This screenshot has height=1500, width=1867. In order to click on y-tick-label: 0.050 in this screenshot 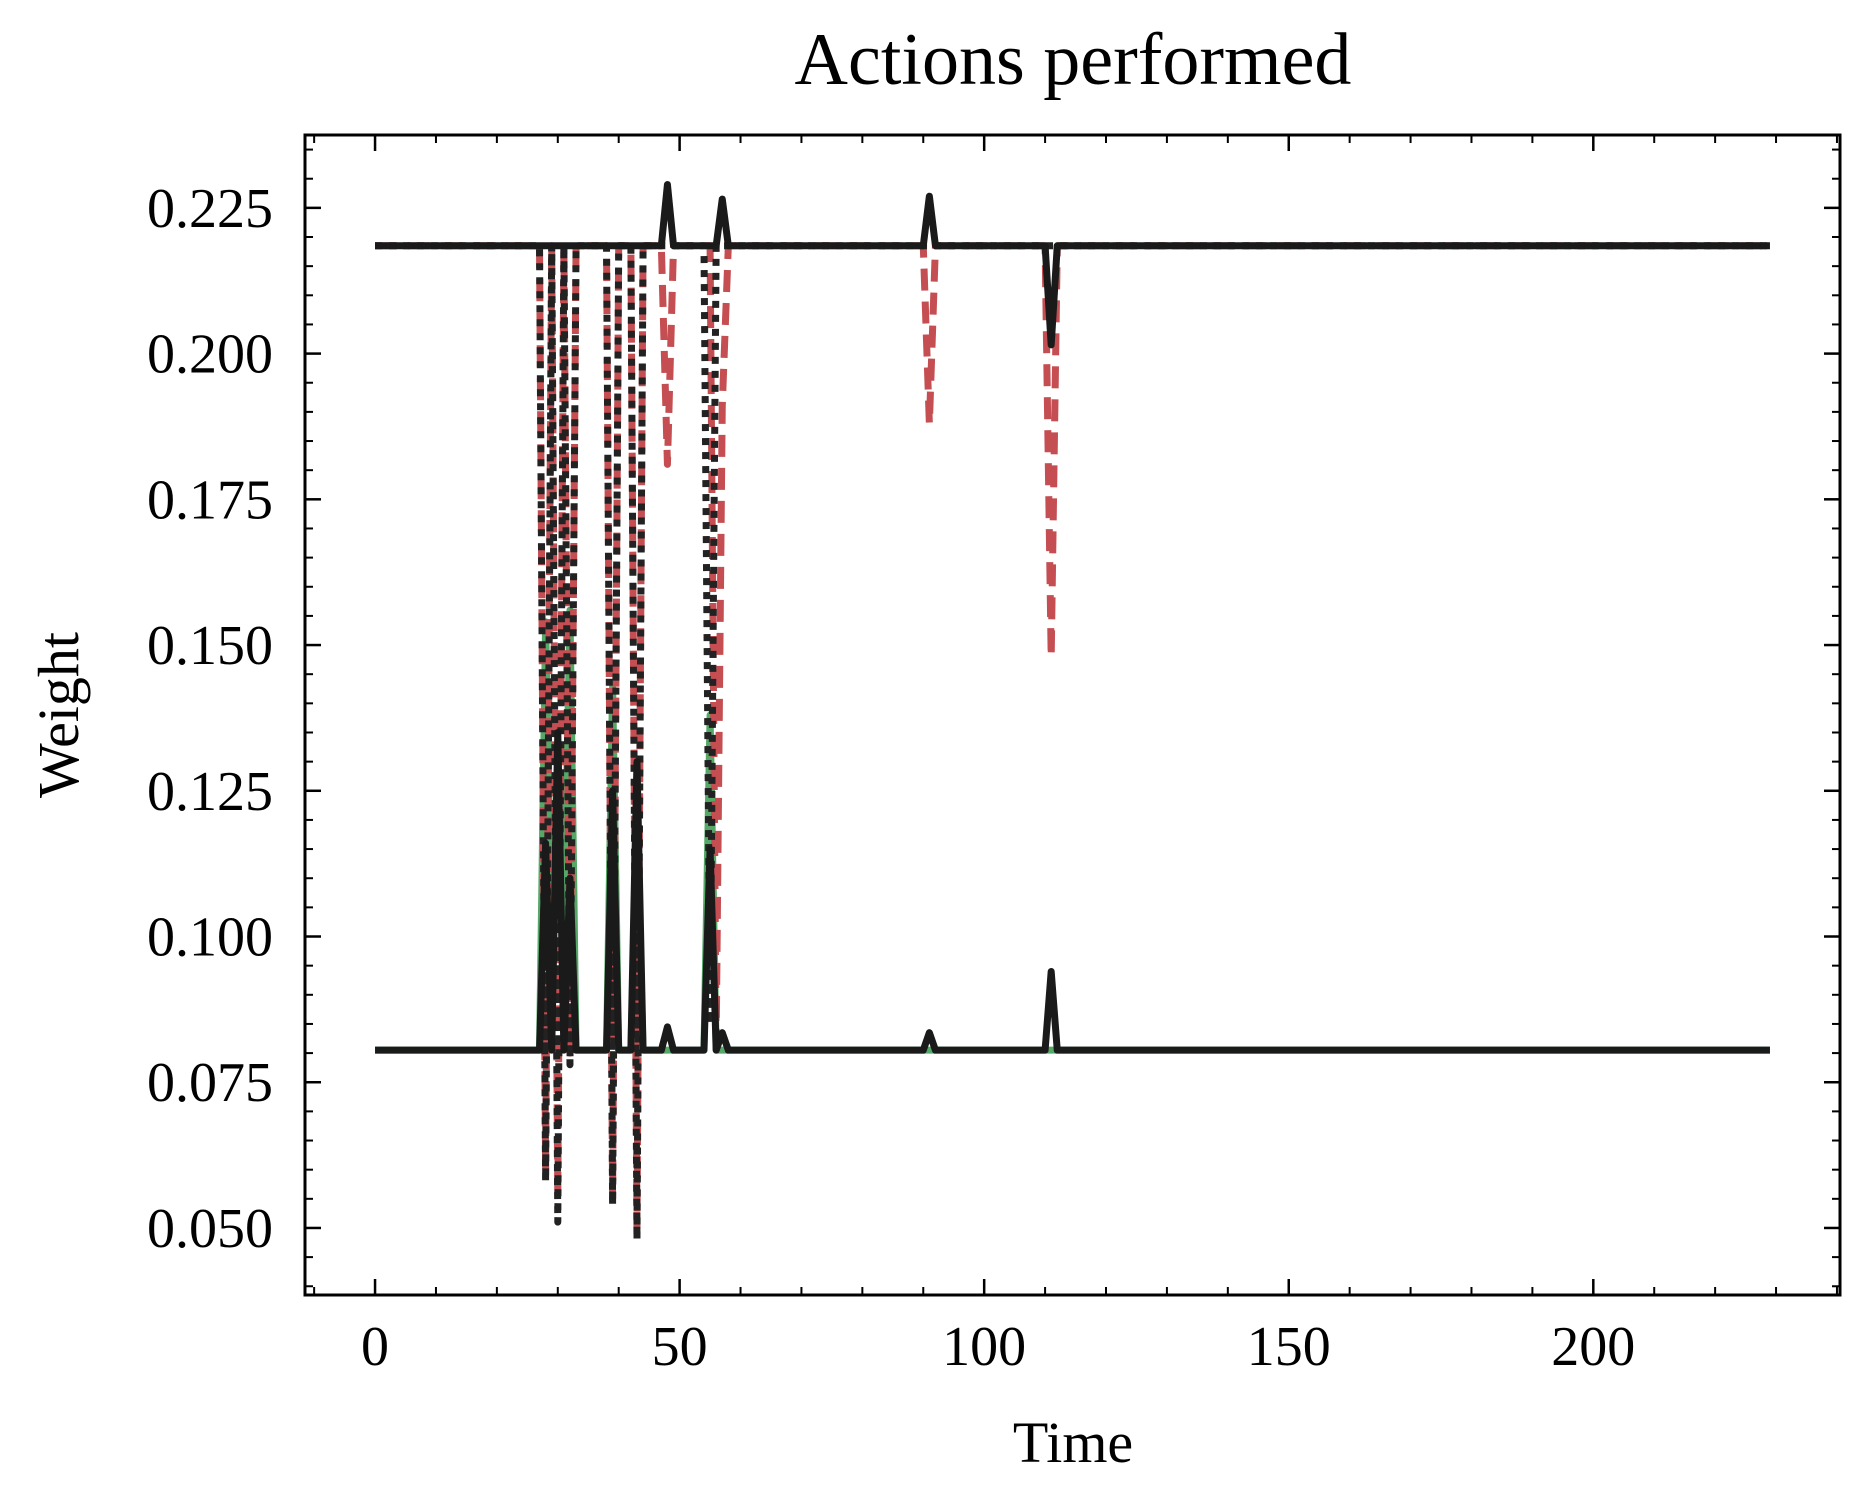, I will do `click(210, 1229)`.